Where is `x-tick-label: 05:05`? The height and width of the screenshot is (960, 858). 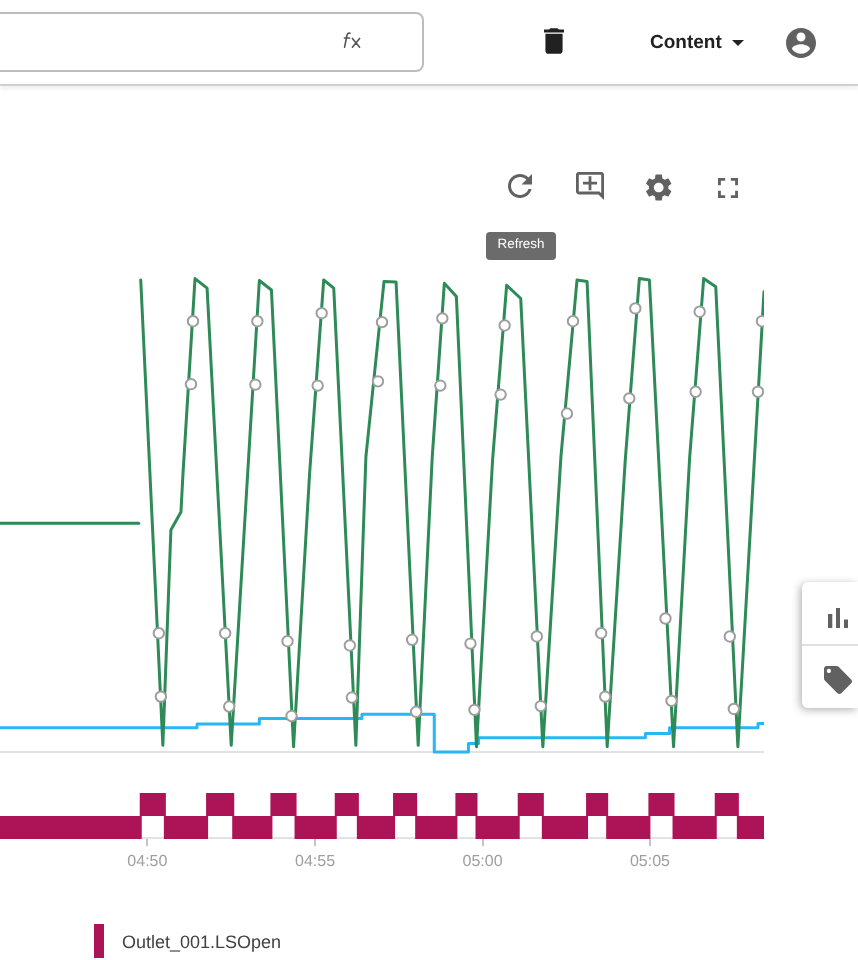
x-tick-label: 05:05 is located at coordinates (650, 861).